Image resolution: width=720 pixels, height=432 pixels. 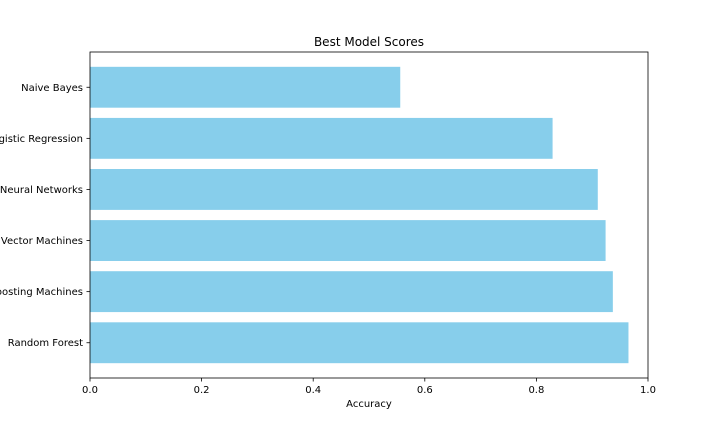 What do you see at coordinates (348, 240) in the screenshot?
I see `bar-support-vector-machines` at bounding box center [348, 240].